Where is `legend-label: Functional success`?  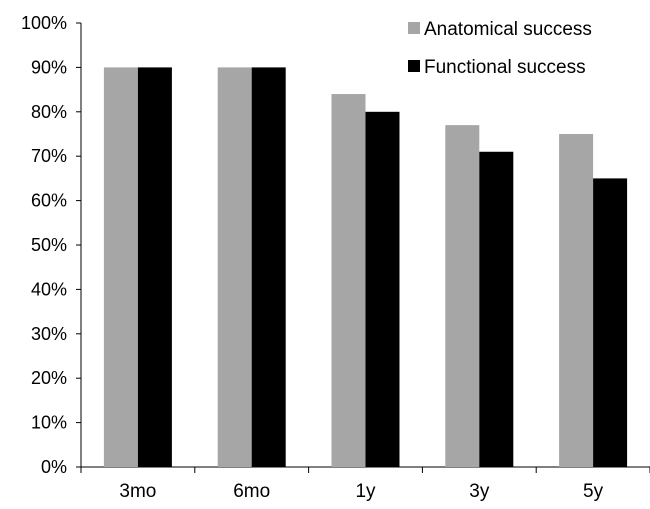
legend-label: Functional success is located at coordinates (505, 67).